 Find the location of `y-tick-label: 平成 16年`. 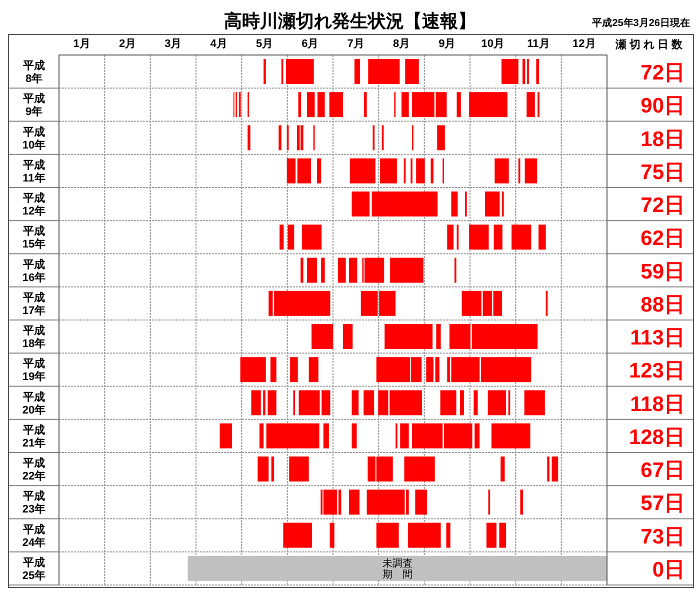

y-tick-label: 平成 16年 is located at coordinates (34, 271).